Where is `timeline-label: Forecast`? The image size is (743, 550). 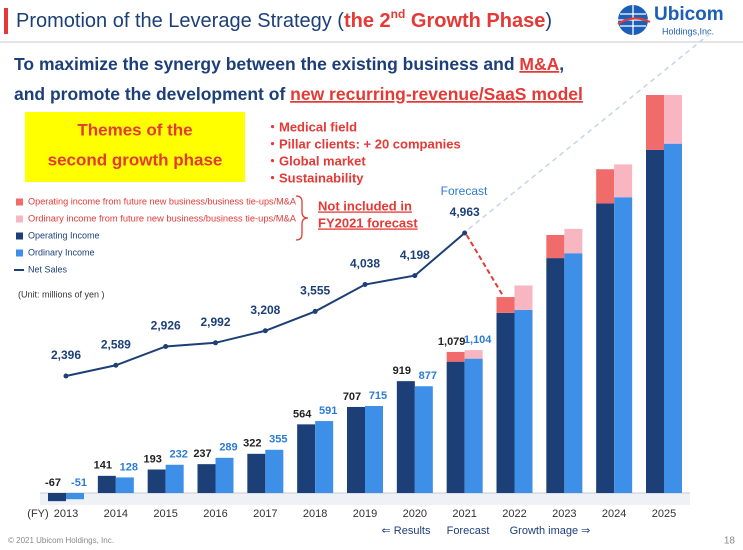
timeline-label: Forecast is located at coordinates (468, 531).